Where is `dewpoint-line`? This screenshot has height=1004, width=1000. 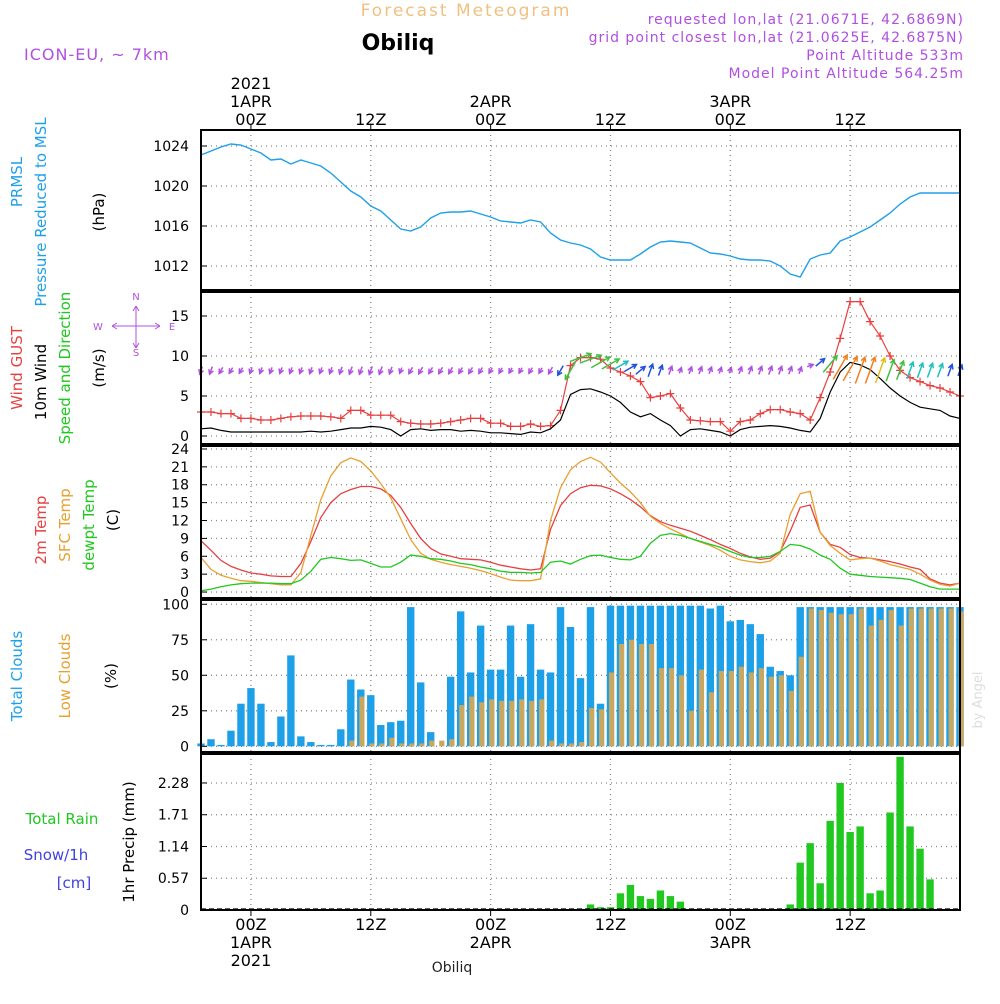 dewpoint-line is located at coordinates (580, 562).